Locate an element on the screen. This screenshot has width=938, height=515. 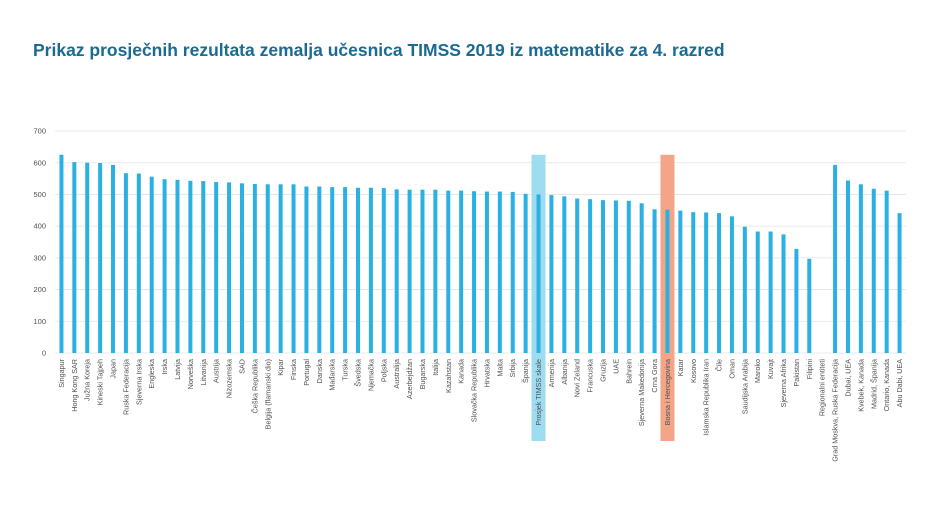
x-tick-label: Francuska is located at coordinates (590, 376).